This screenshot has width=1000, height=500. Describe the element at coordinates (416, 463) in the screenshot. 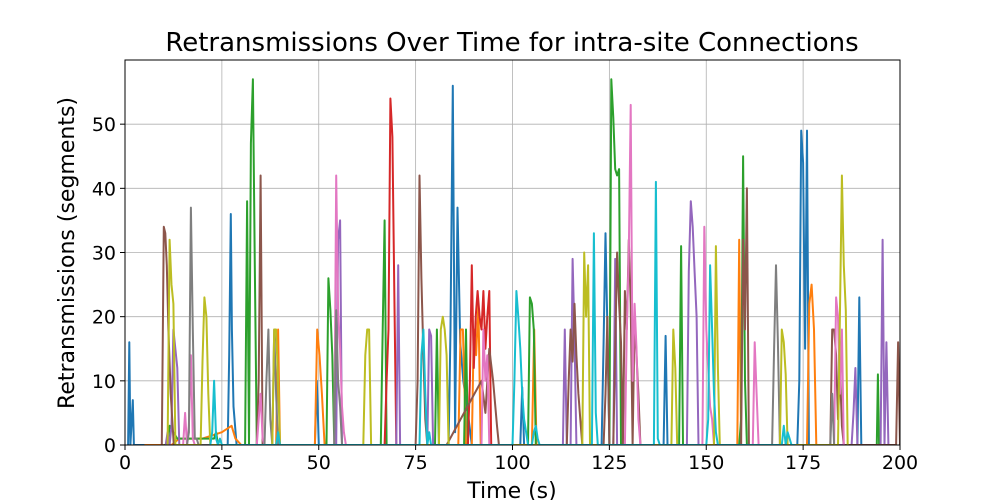

I see `x-tick-label-3: 75` at that location.